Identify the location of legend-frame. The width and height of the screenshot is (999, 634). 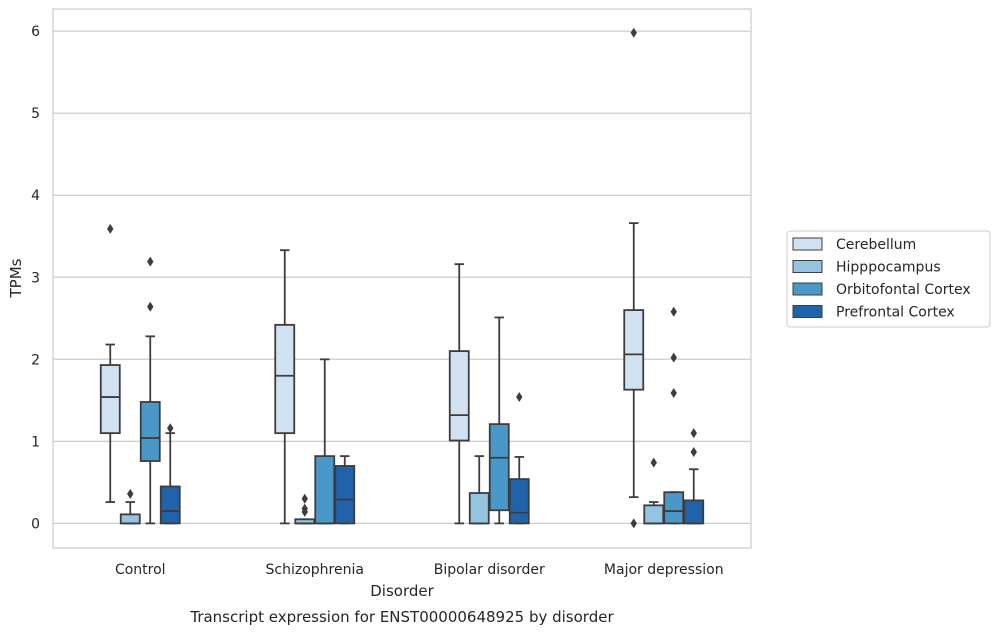
(888, 279).